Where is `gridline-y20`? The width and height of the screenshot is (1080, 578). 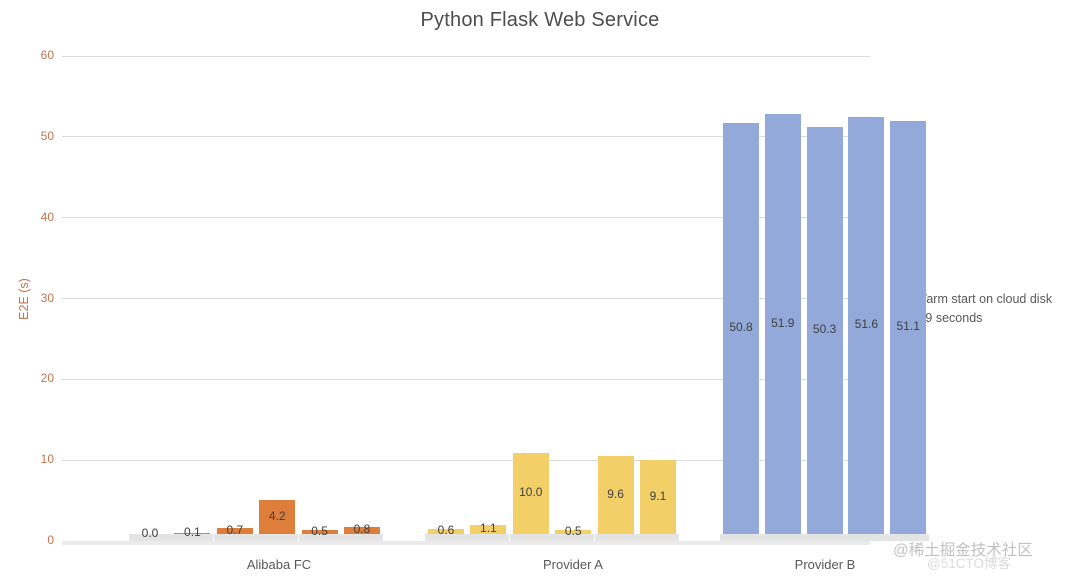 gridline-y20 is located at coordinates (466, 379).